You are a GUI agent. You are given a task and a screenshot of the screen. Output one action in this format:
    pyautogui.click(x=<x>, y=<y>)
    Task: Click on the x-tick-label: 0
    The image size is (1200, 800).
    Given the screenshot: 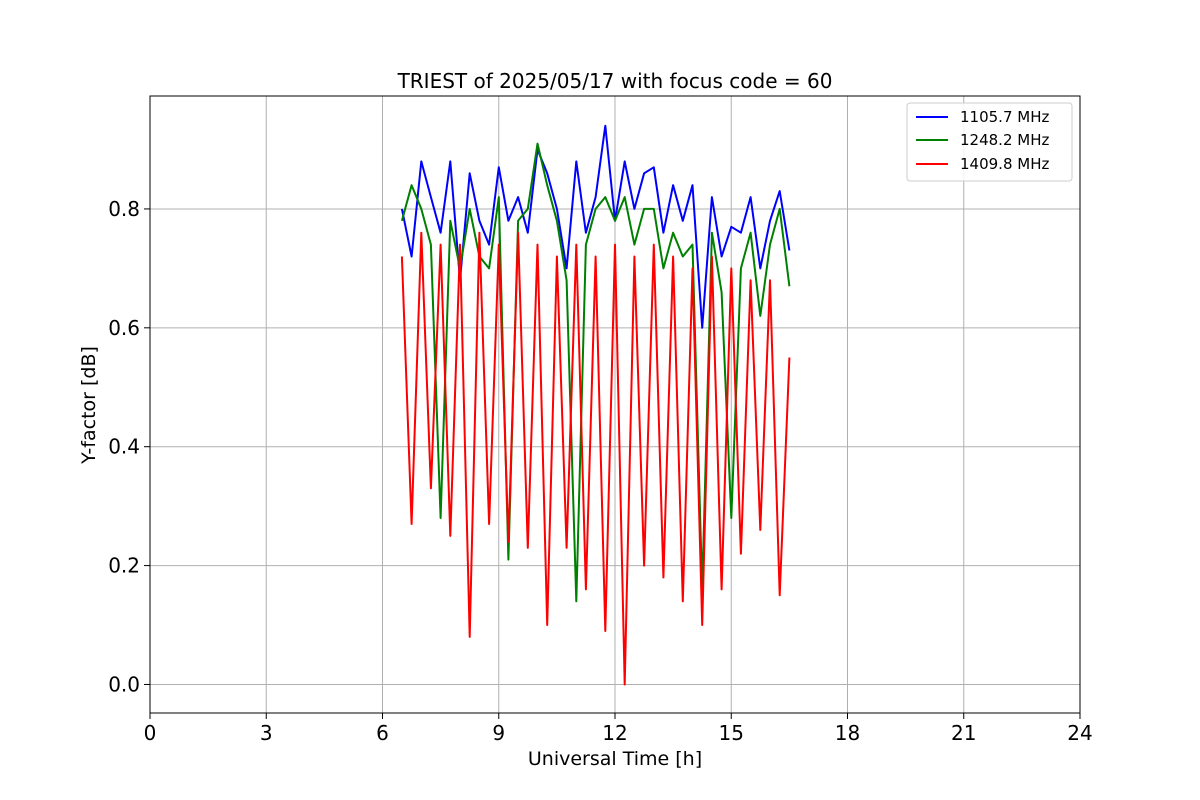 What is the action you would take?
    pyautogui.click(x=150, y=733)
    